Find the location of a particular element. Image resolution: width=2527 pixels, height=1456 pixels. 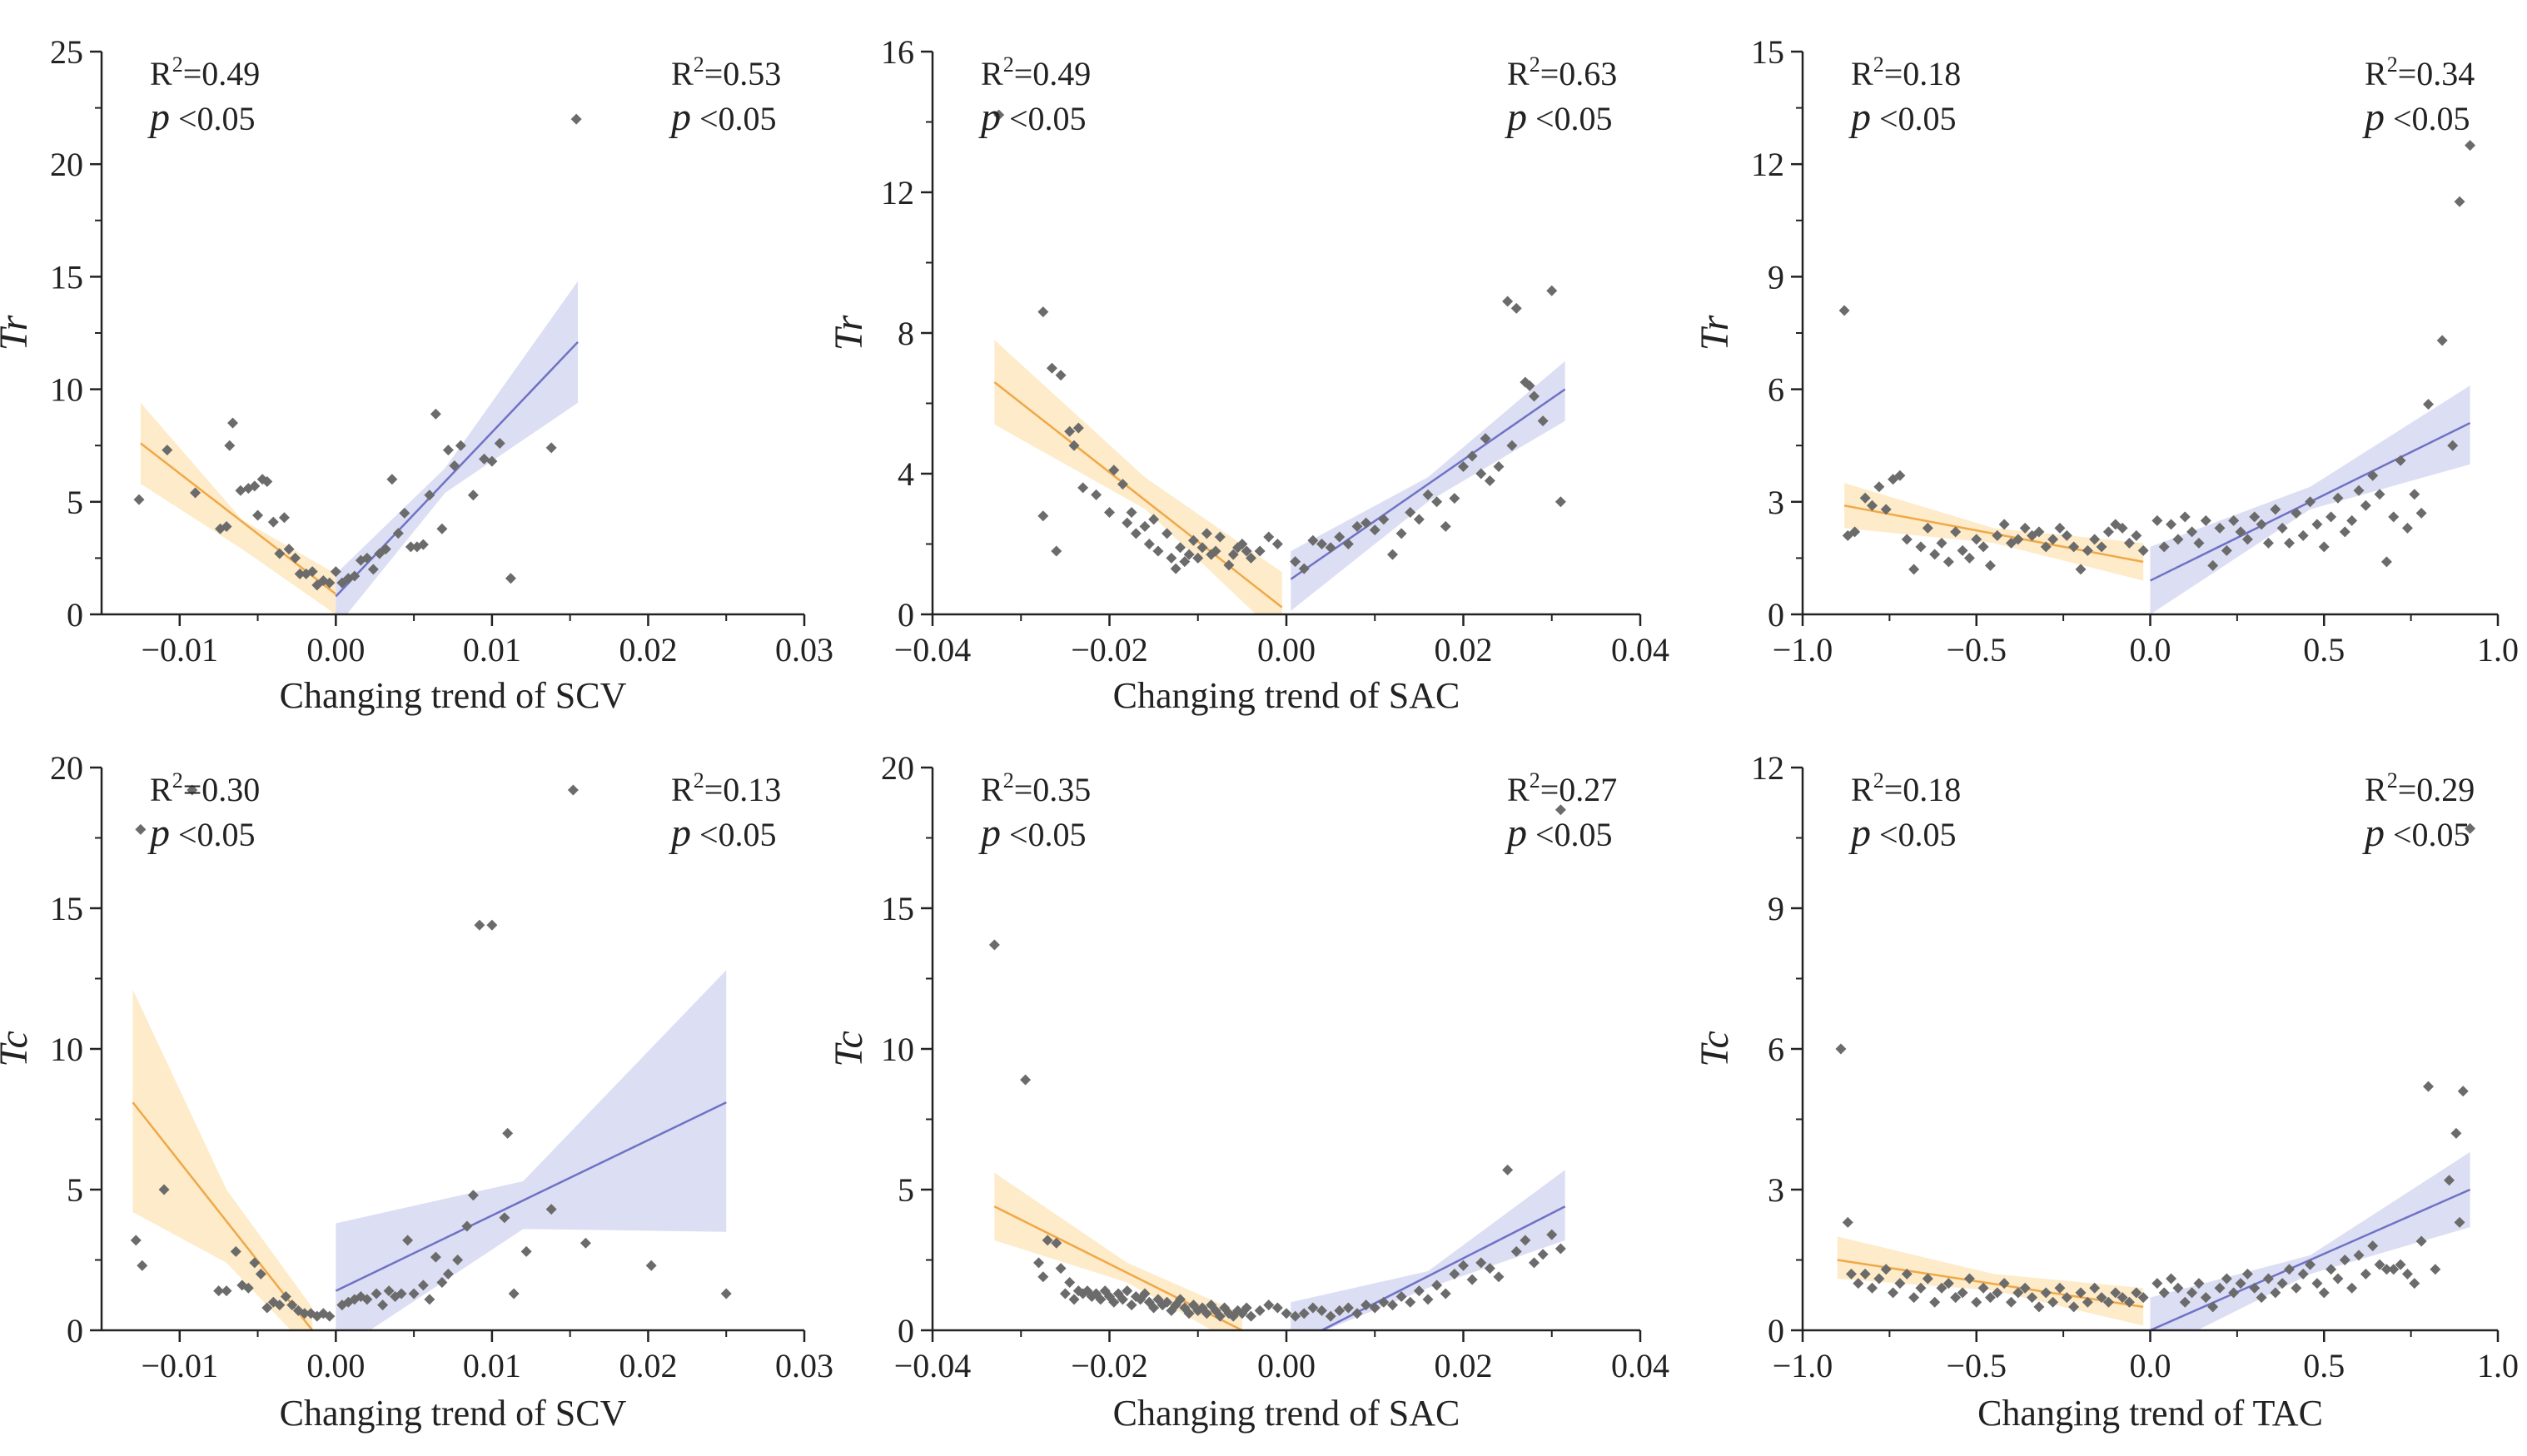

r-squared-label: R2=0.27 is located at coordinates (1562, 788).